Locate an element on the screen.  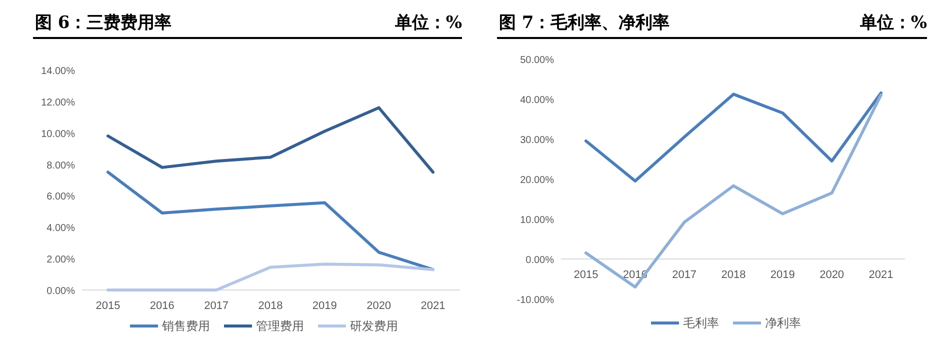
y-tick-label: 6.00% is located at coordinates (61, 197).